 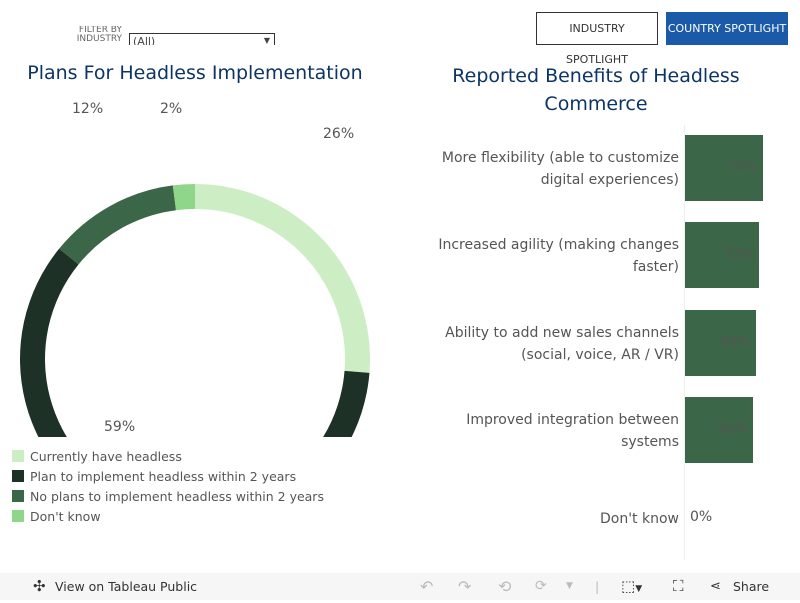 What do you see at coordinates (106, 456) in the screenshot?
I see `legend-label: Currently have headless` at bounding box center [106, 456].